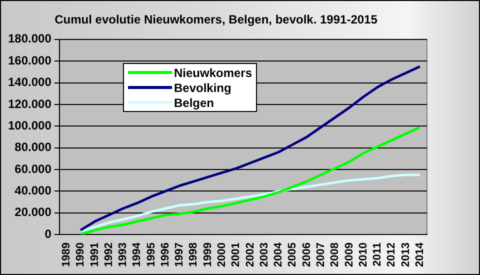 The image size is (480, 275). Describe the element at coordinates (264, 255) in the screenshot. I see `x-tick-label: 2003` at that location.